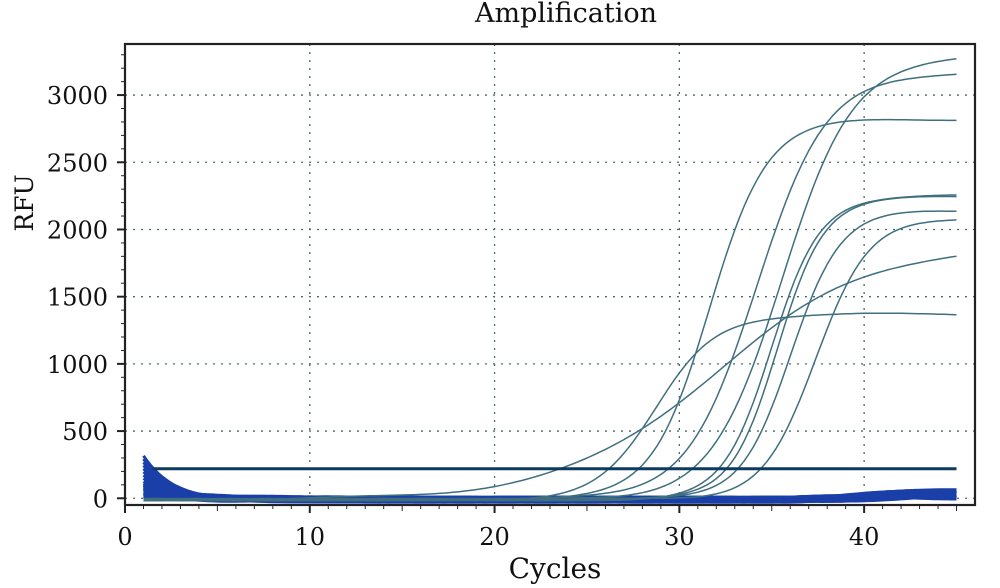 This screenshot has height=588, width=1000. I want to click on y-tick-label: 500, so click(85, 432).